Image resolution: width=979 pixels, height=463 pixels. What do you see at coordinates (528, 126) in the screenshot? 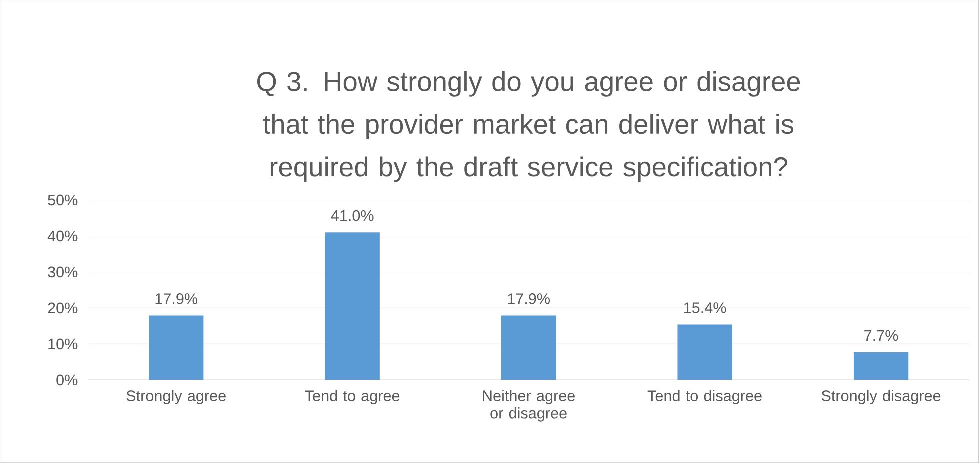
I see `chart-title: Q 3. How strongly do you agree or disagree that the provider market can deliver what is required by the draft service specification?` at bounding box center [528, 126].